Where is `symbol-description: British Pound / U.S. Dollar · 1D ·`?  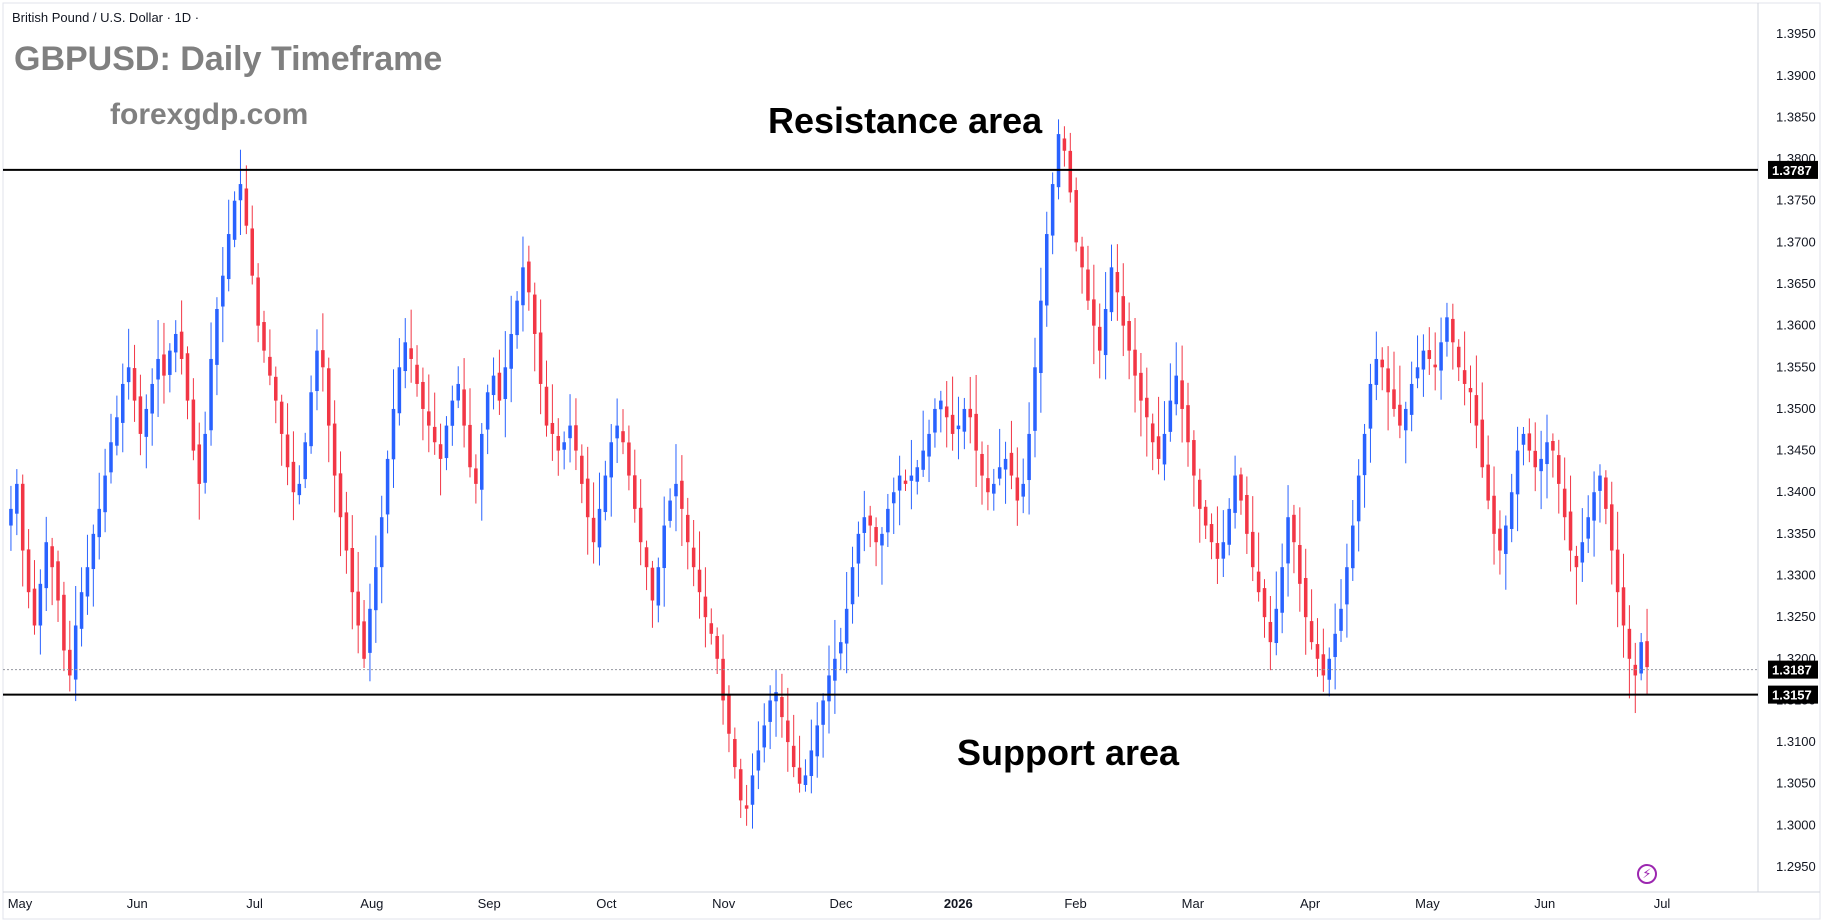 symbol-description: British Pound / U.S. Dollar · 1D · is located at coordinates (106, 17).